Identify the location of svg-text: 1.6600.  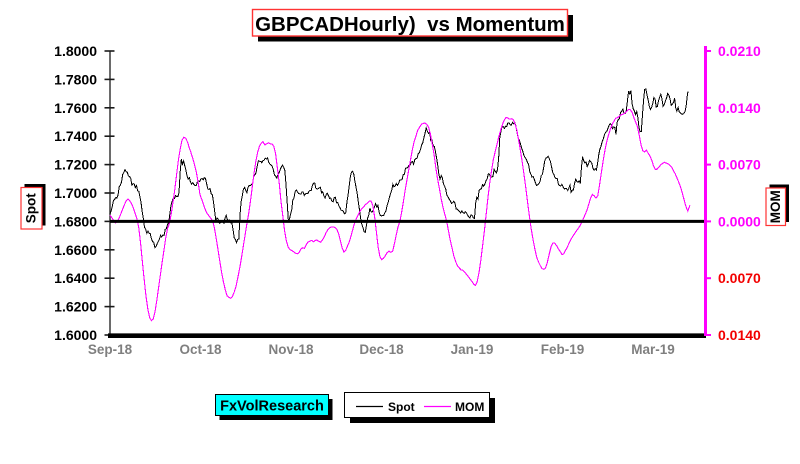
(75, 250).